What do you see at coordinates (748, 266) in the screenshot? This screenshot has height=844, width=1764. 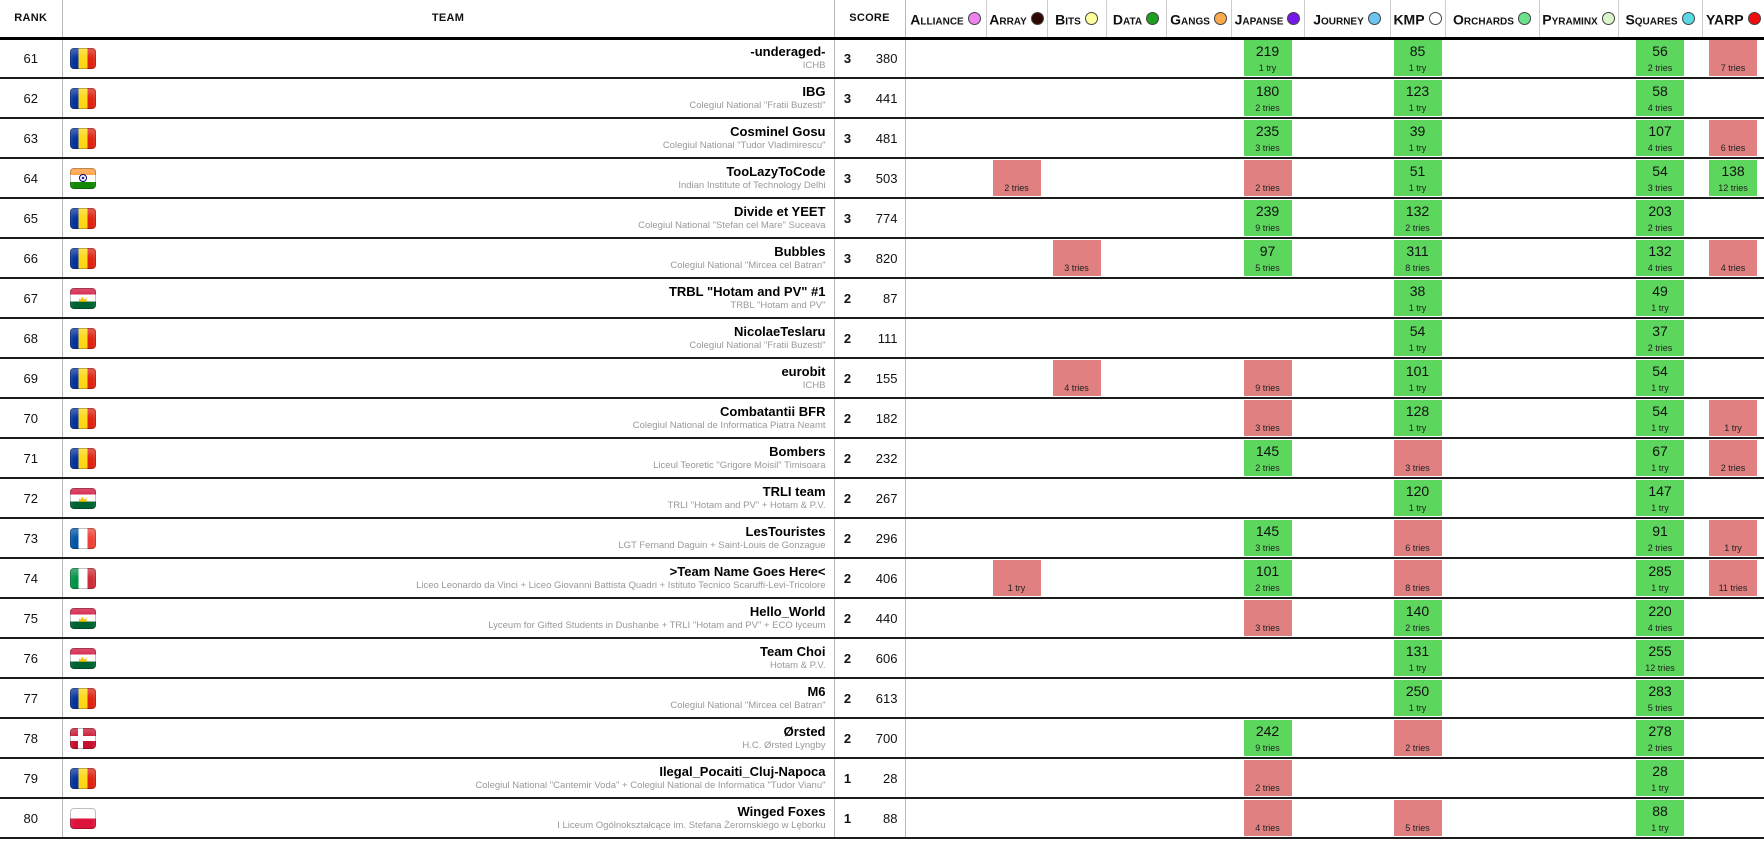 I see `team-affiliation: Colegiul National "Mircea cel Batran"` at bounding box center [748, 266].